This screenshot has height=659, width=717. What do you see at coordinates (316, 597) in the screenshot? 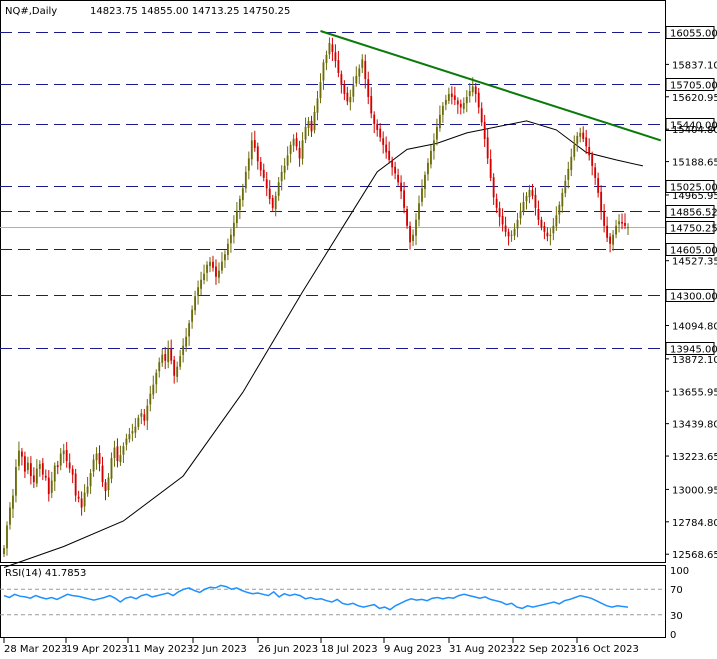
I see `rsi-line` at bounding box center [316, 597].